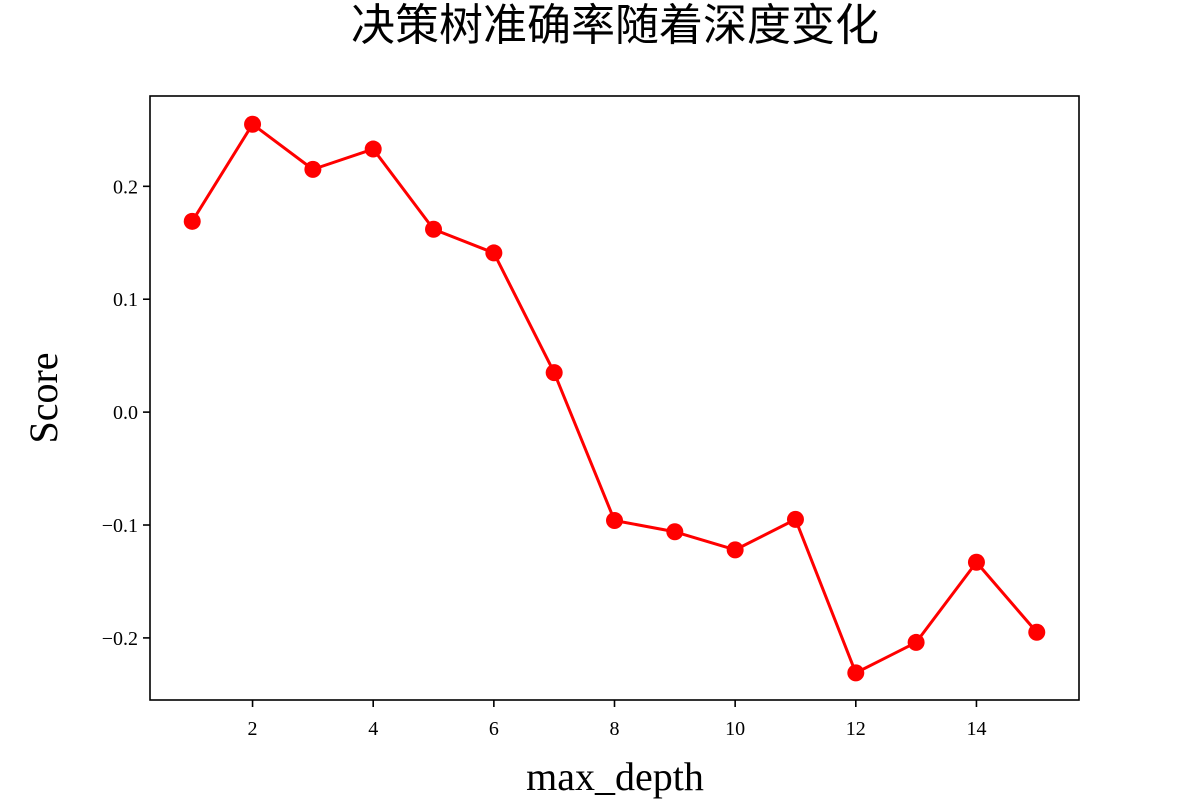 The height and width of the screenshot is (800, 1200). What do you see at coordinates (125, 187) in the screenshot?
I see `y-tick-label: 0.2` at bounding box center [125, 187].